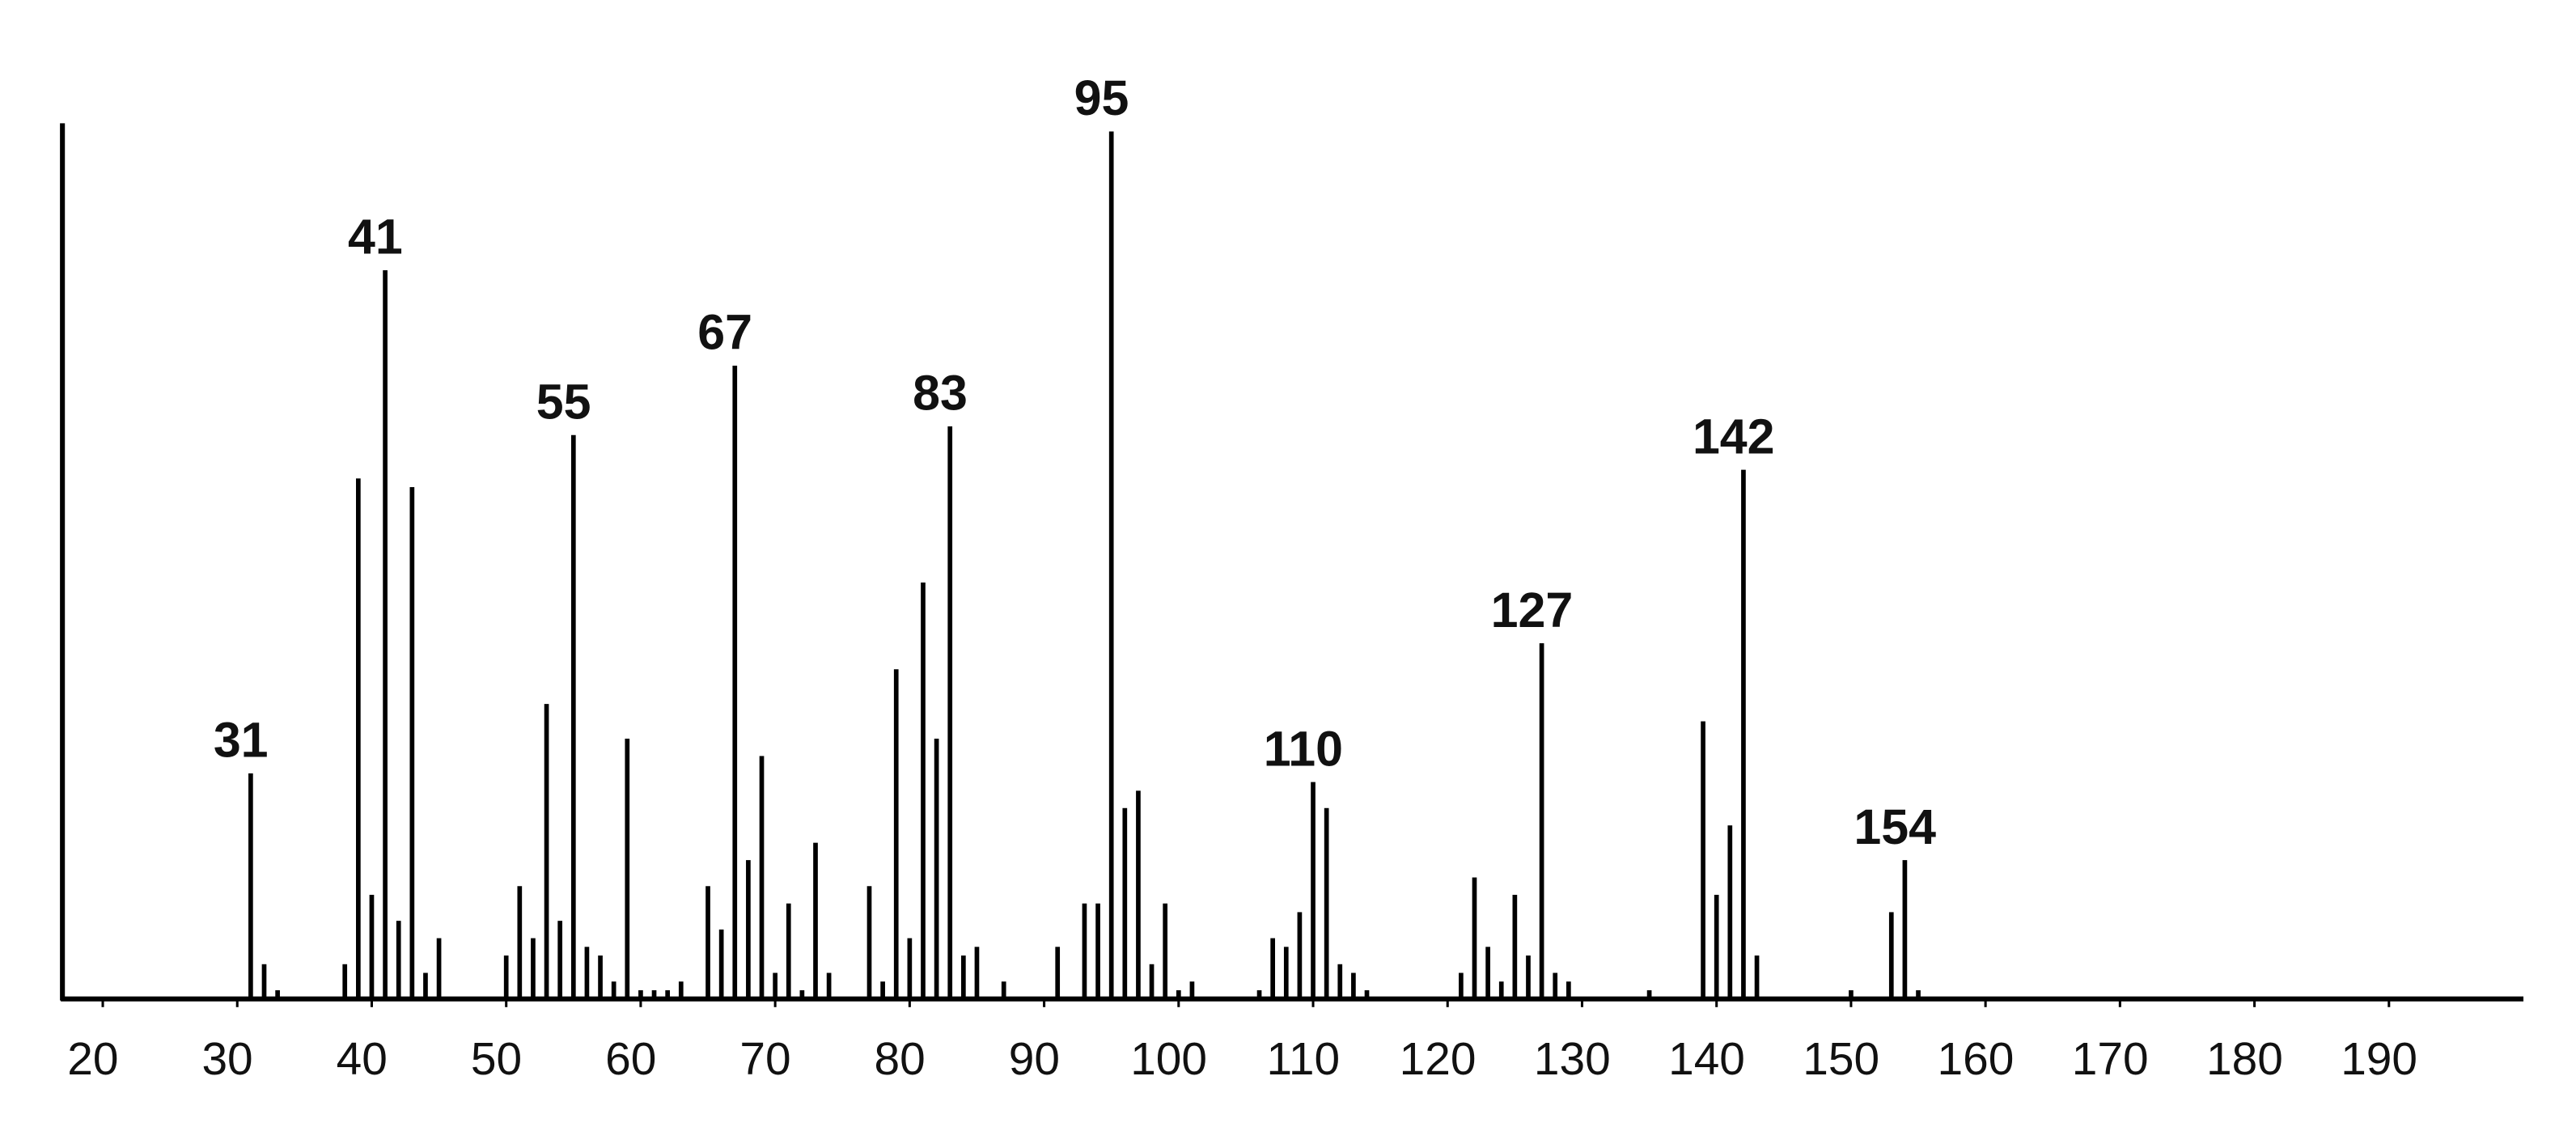  I want to click on x-tick-label: 40, so click(362, 1059).